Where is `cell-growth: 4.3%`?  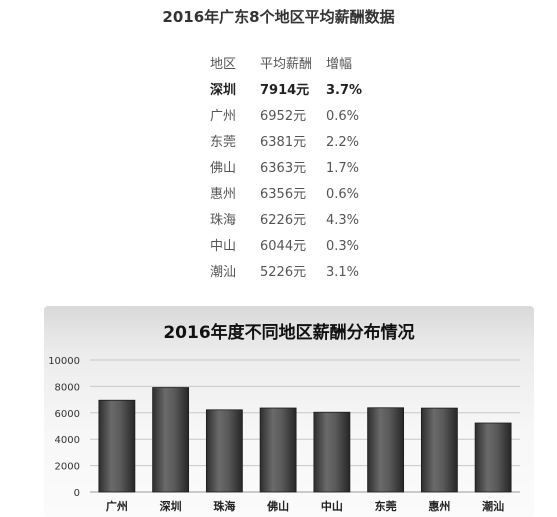
cell-growth: 4.3% is located at coordinates (343, 220).